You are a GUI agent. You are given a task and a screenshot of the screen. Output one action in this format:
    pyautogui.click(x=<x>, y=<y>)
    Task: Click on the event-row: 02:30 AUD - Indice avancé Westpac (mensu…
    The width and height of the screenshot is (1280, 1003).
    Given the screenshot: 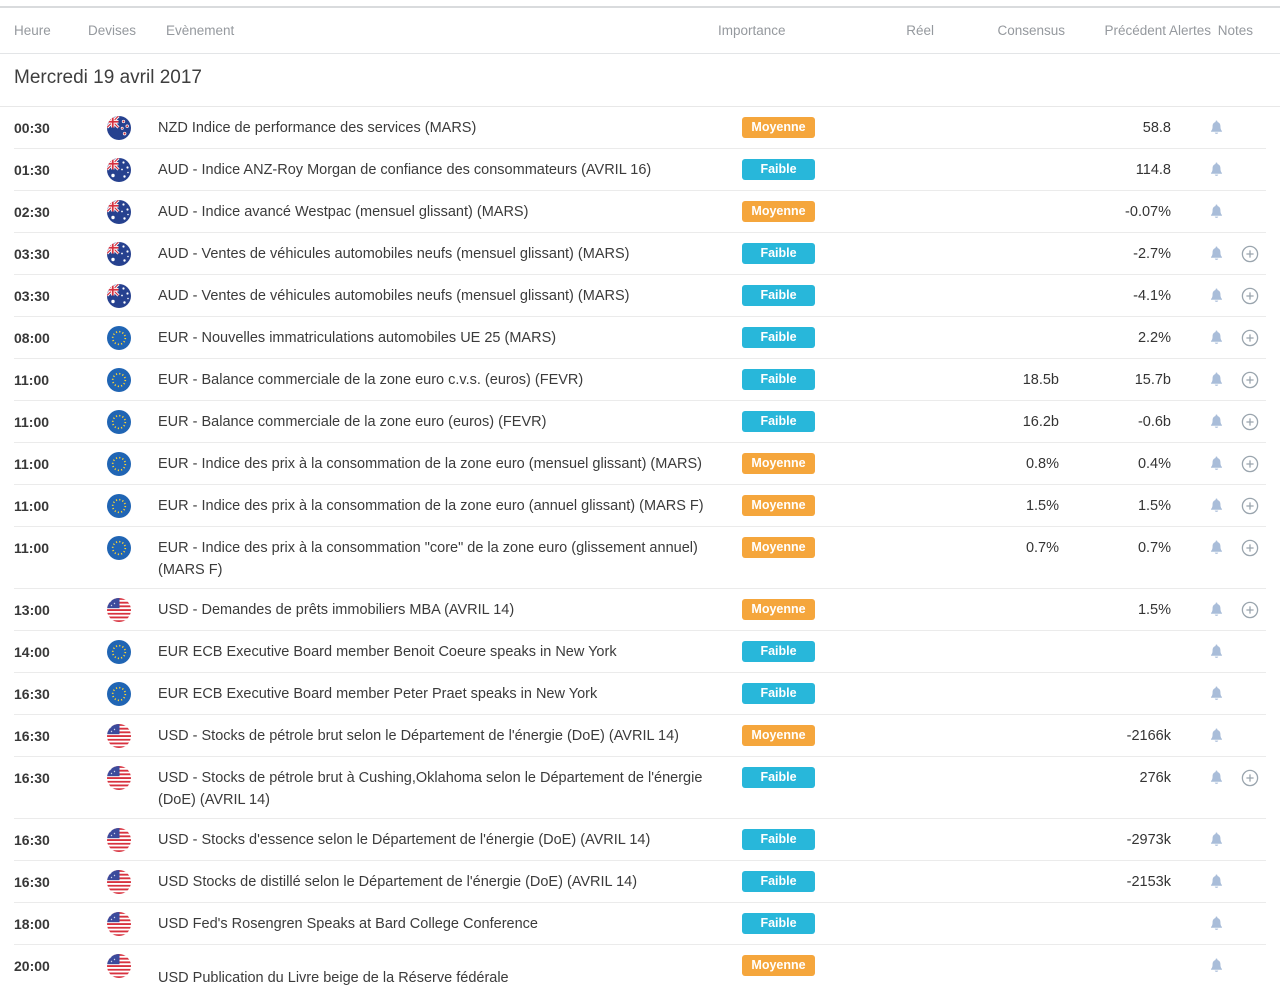 What is the action you would take?
    pyautogui.click(x=640, y=212)
    